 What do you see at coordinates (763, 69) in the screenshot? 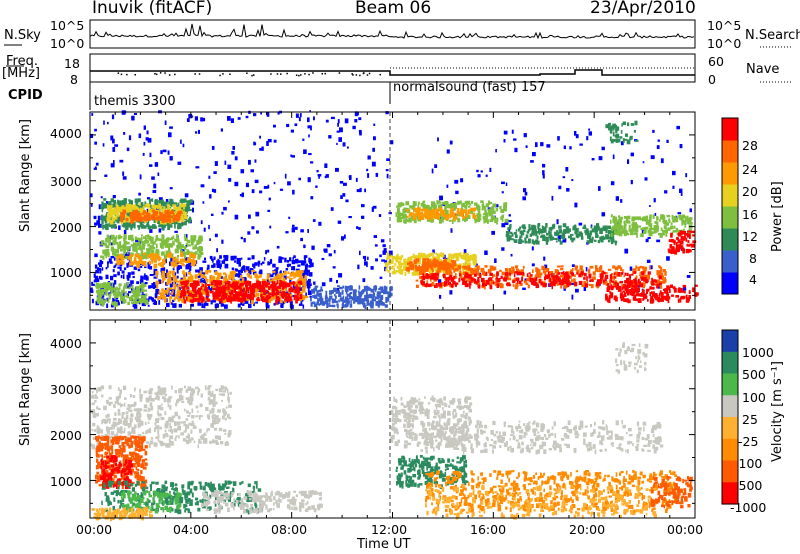
I see `nave-label: Nave` at bounding box center [763, 69].